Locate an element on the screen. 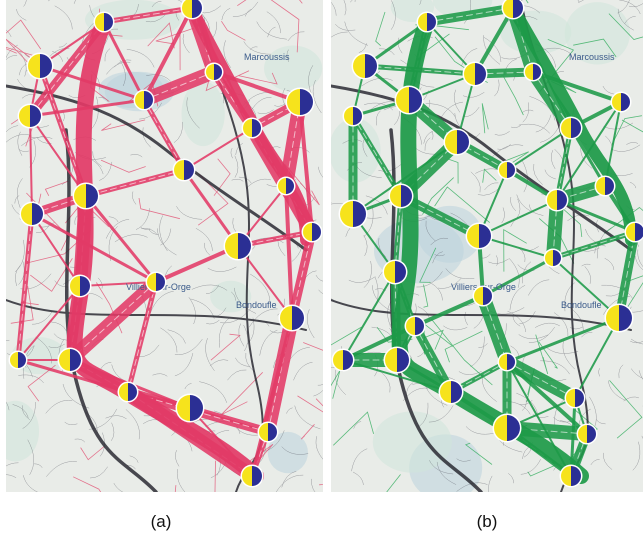  caption-a: (a) is located at coordinates (161, 521).